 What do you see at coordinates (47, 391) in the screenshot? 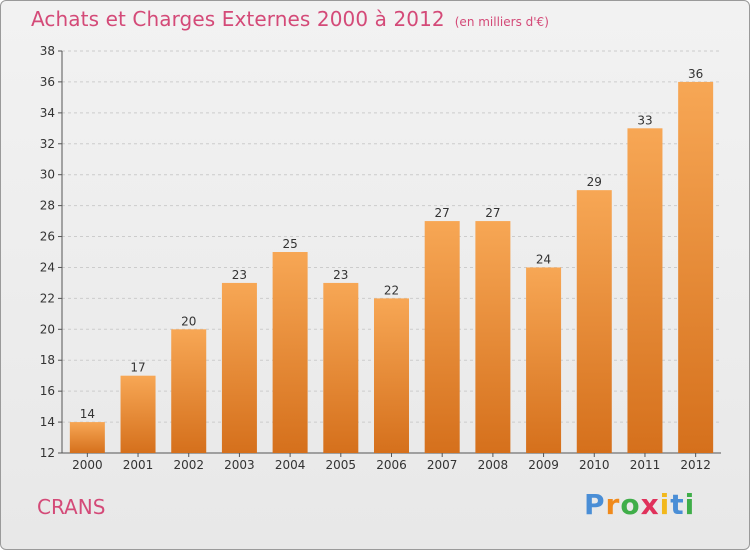
I see `y-tick-label: 16` at bounding box center [47, 391].